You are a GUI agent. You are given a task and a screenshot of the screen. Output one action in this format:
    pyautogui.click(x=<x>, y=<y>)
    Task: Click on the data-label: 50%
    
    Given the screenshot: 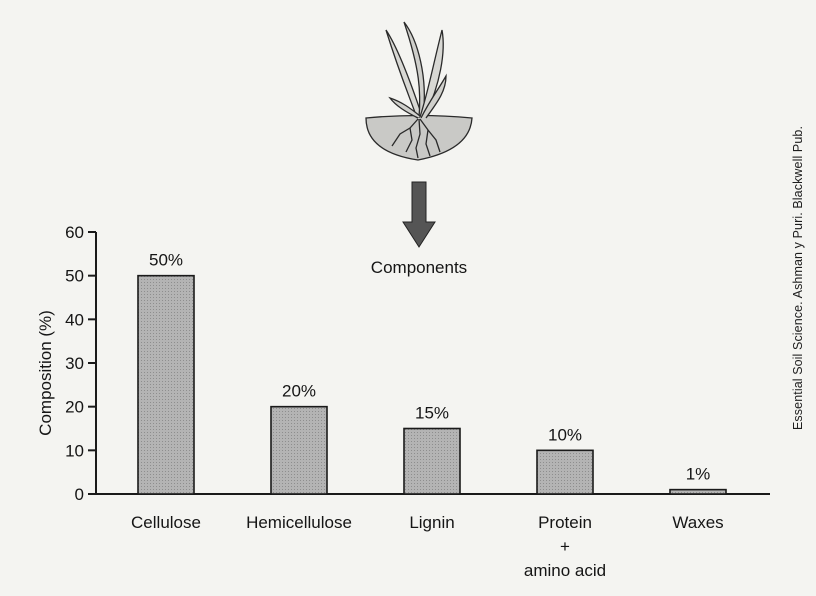 What is the action you would take?
    pyautogui.click(x=166, y=260)
    